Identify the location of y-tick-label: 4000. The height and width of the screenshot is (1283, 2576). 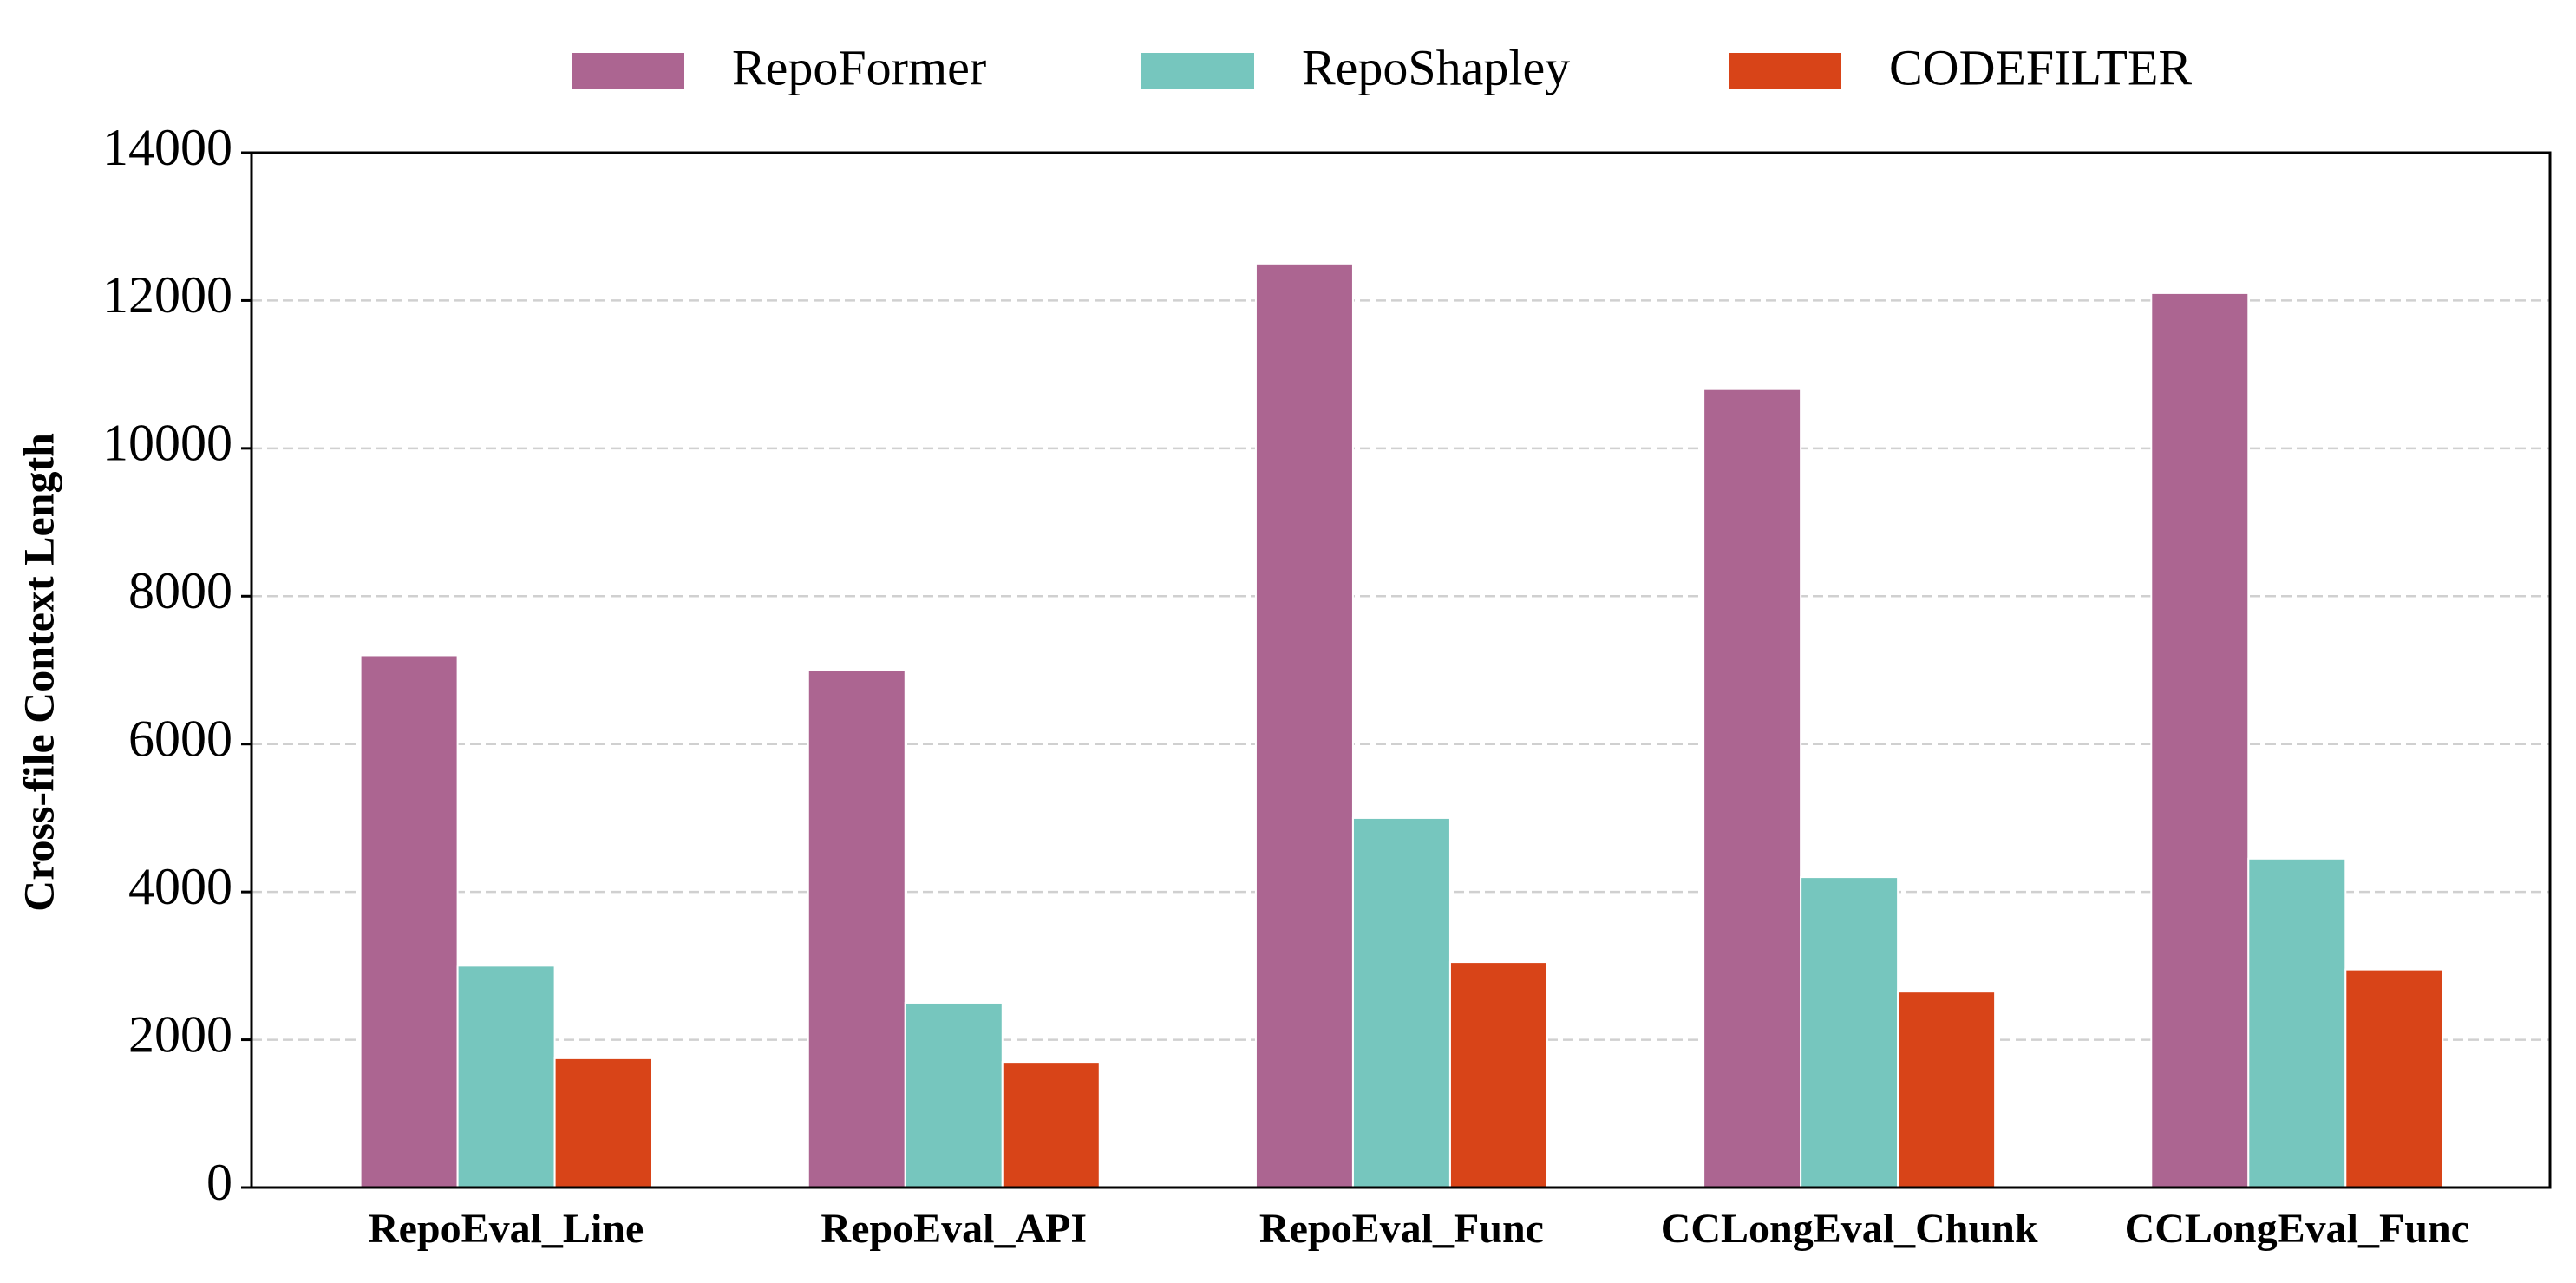
(180, 886).